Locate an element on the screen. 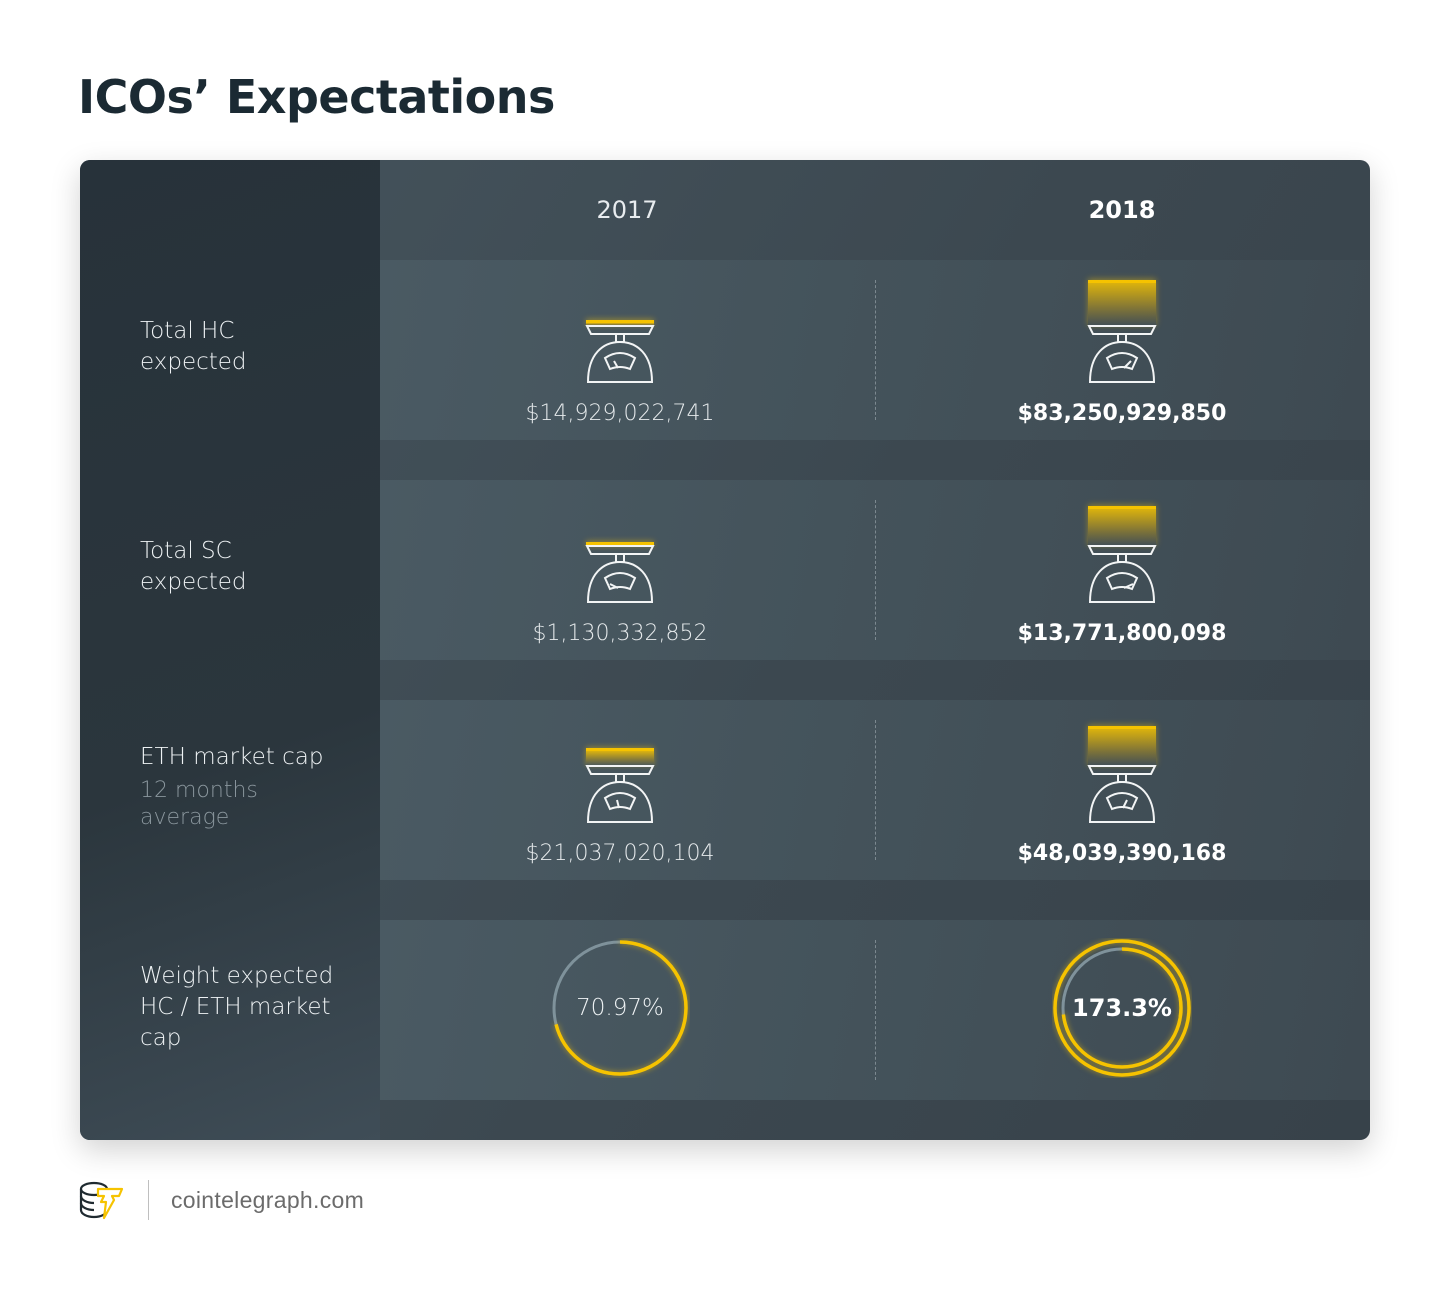 The image size is (1450, 1290). row-label-line: HC / ETH market is located at coordinates (235, 1007).